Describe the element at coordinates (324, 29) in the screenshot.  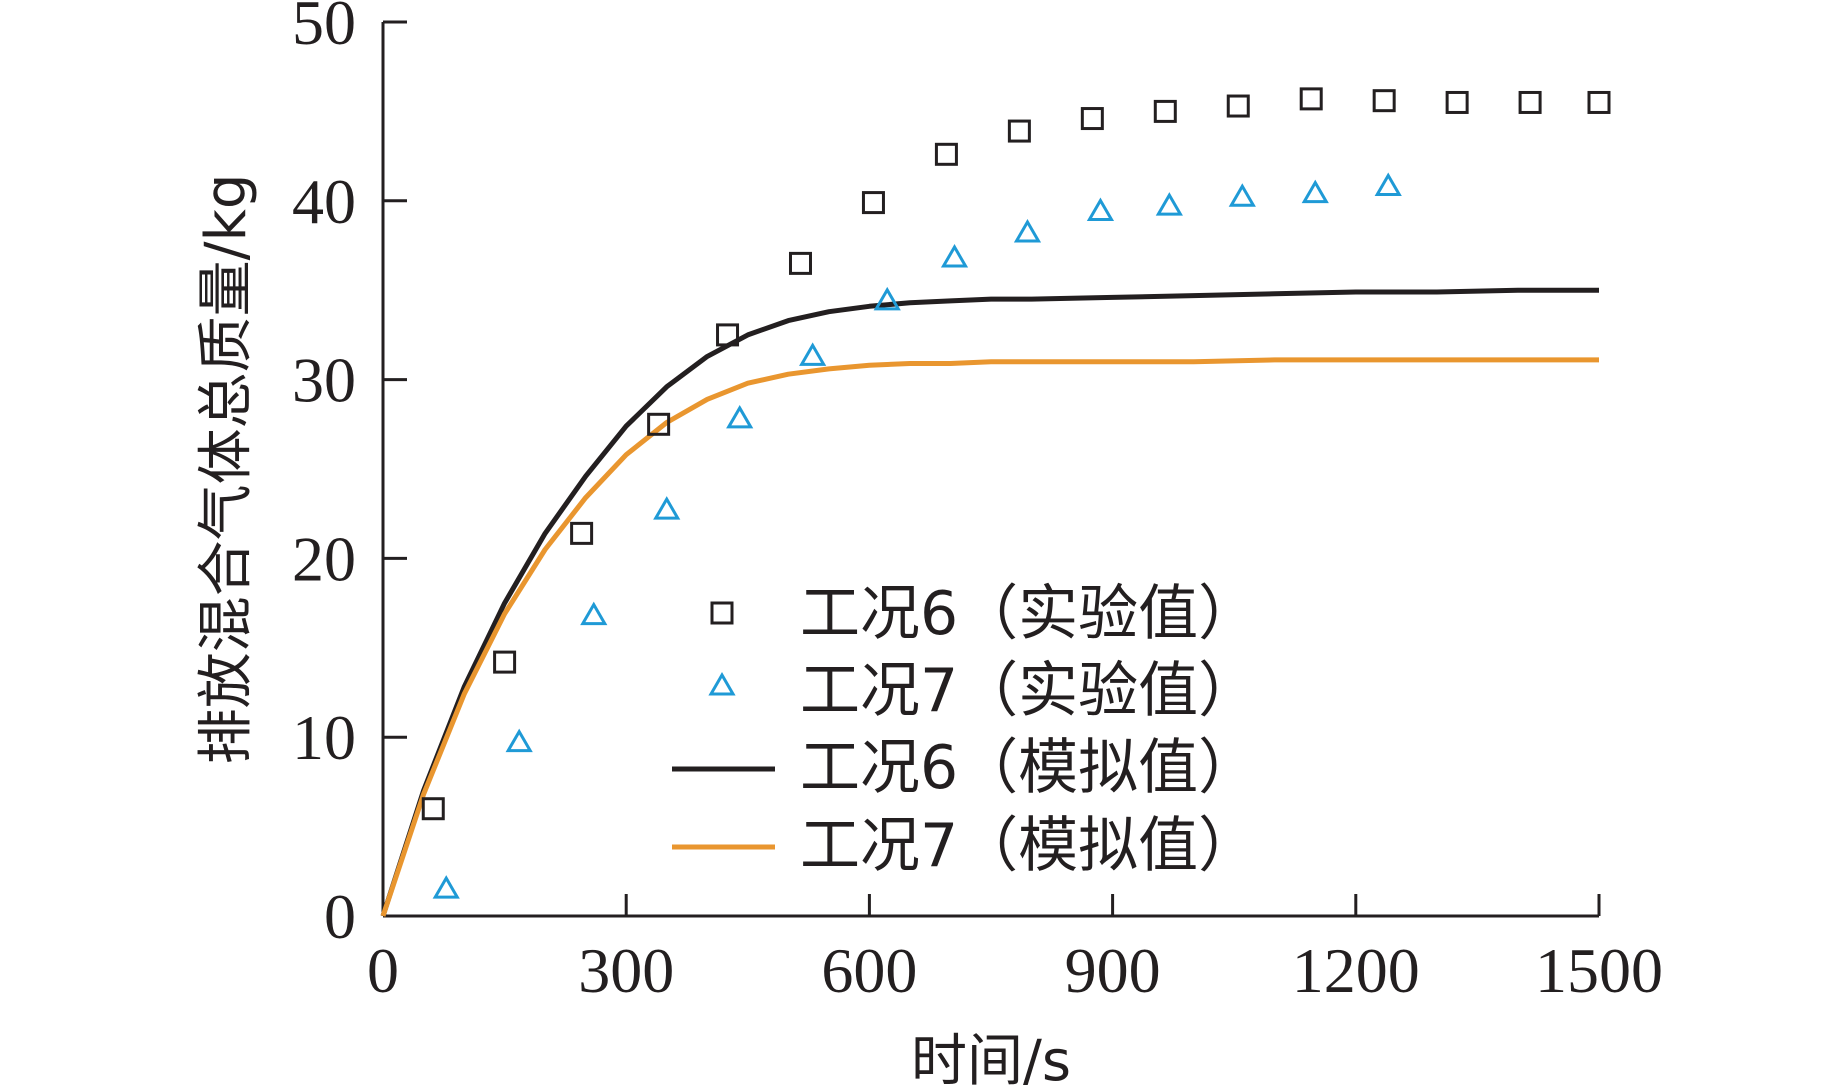
I see `y-tick-label: 50` at that location.